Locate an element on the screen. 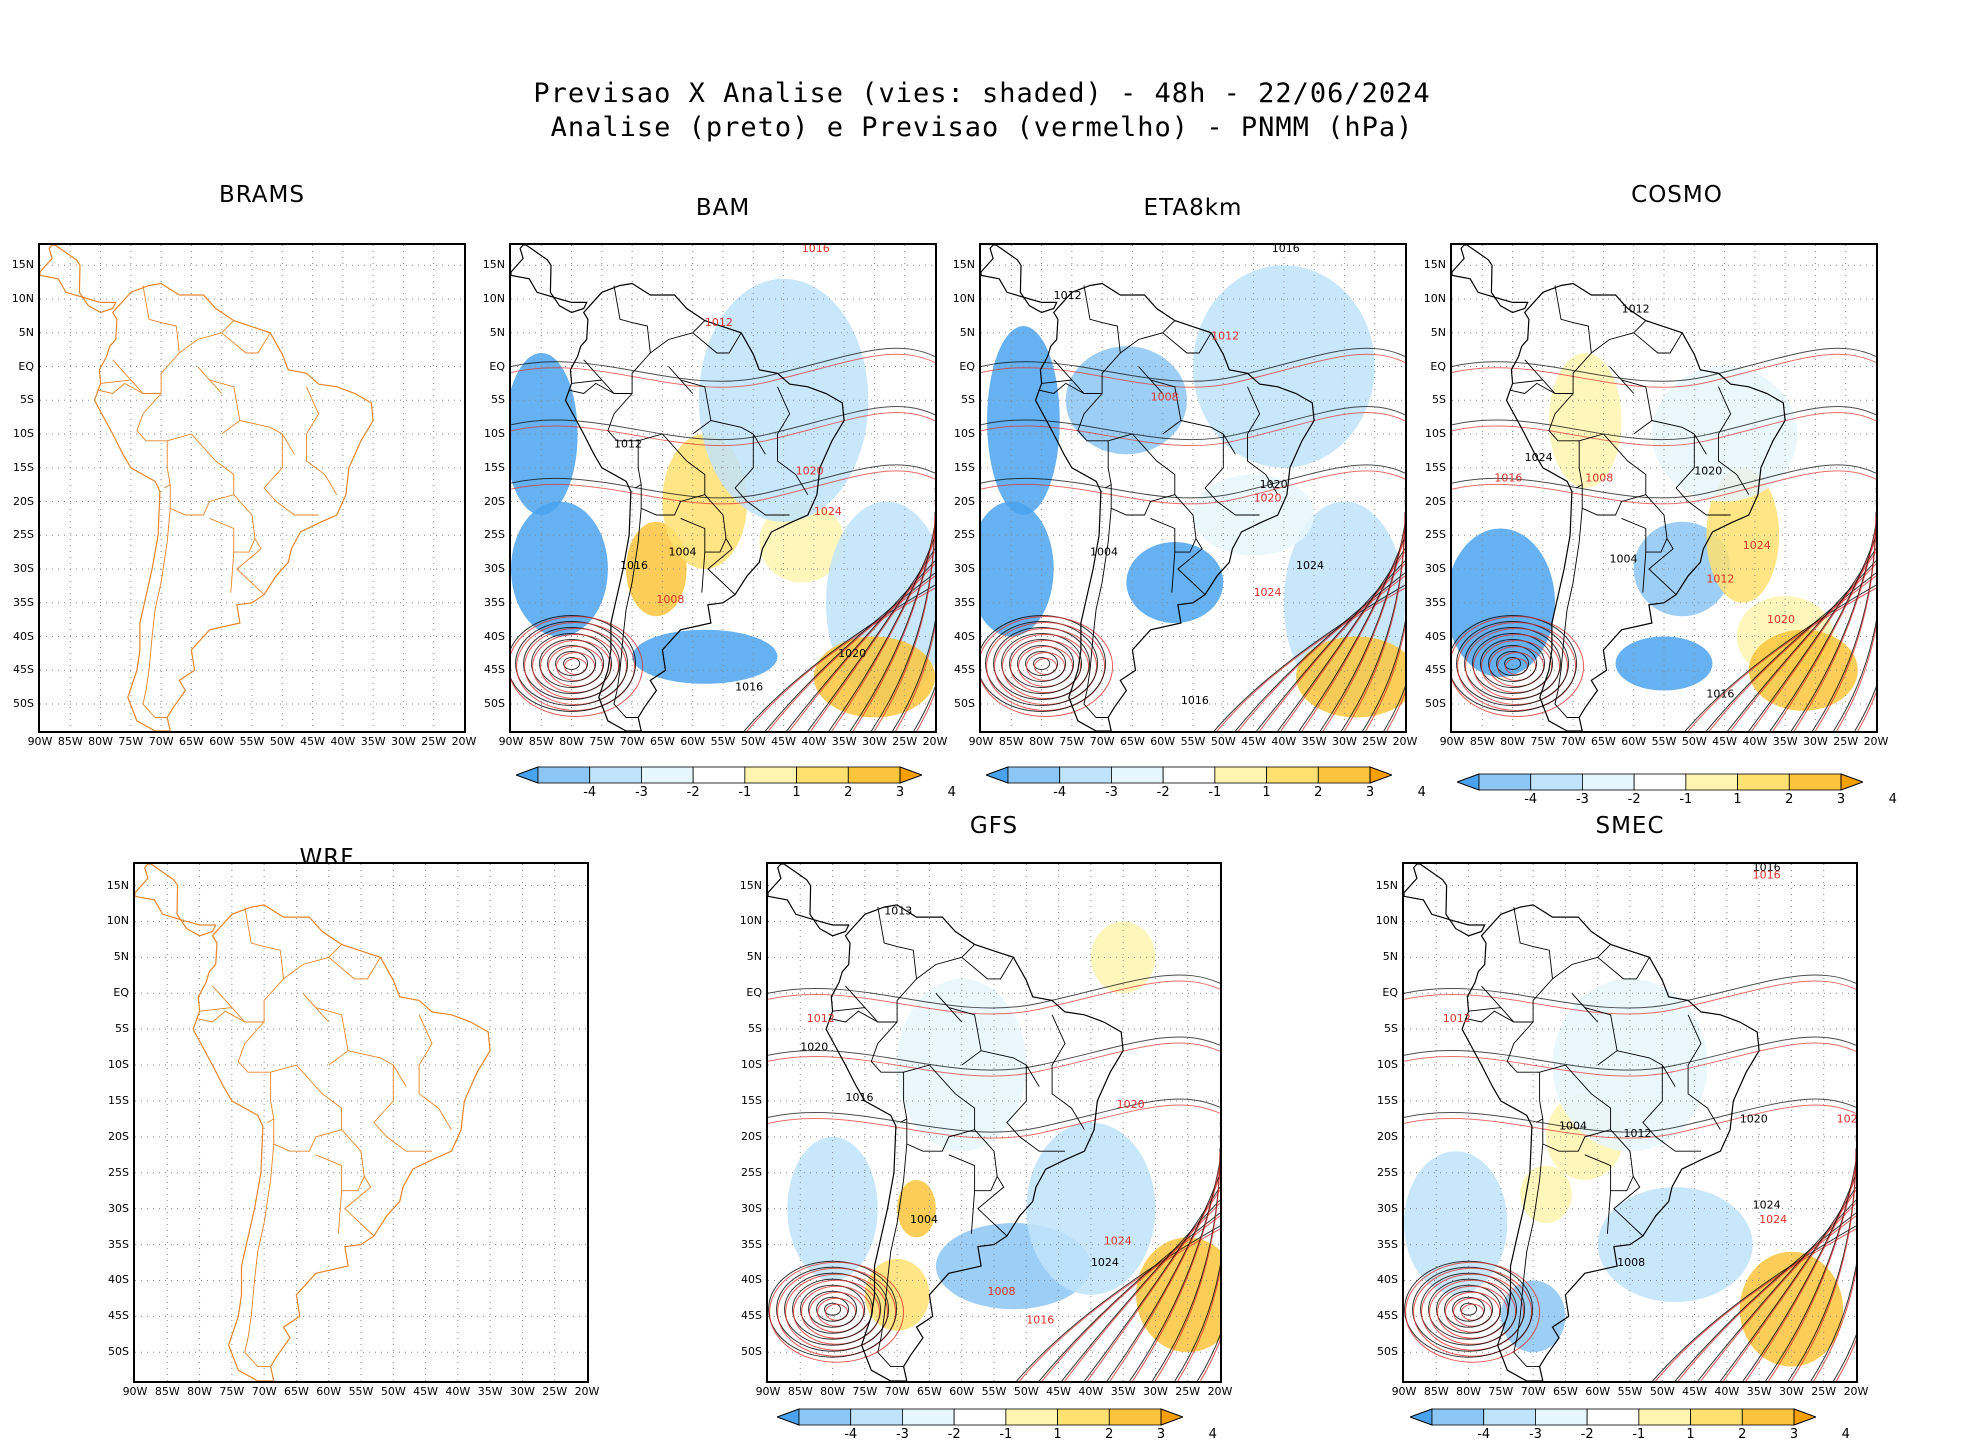 This screenshot has height=1448, width=1964. pressure-contours is located at coordinates (723, 539).